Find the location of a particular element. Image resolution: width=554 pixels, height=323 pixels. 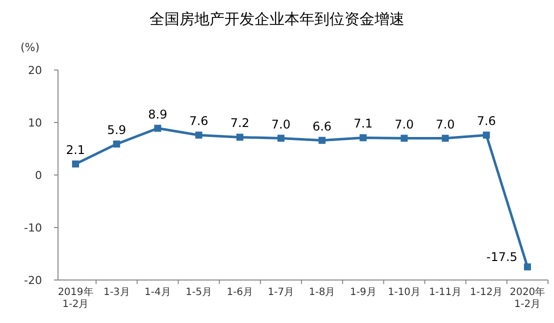

x-tick-label: 2019年 1-2月 is located at coordinates (76, 298).